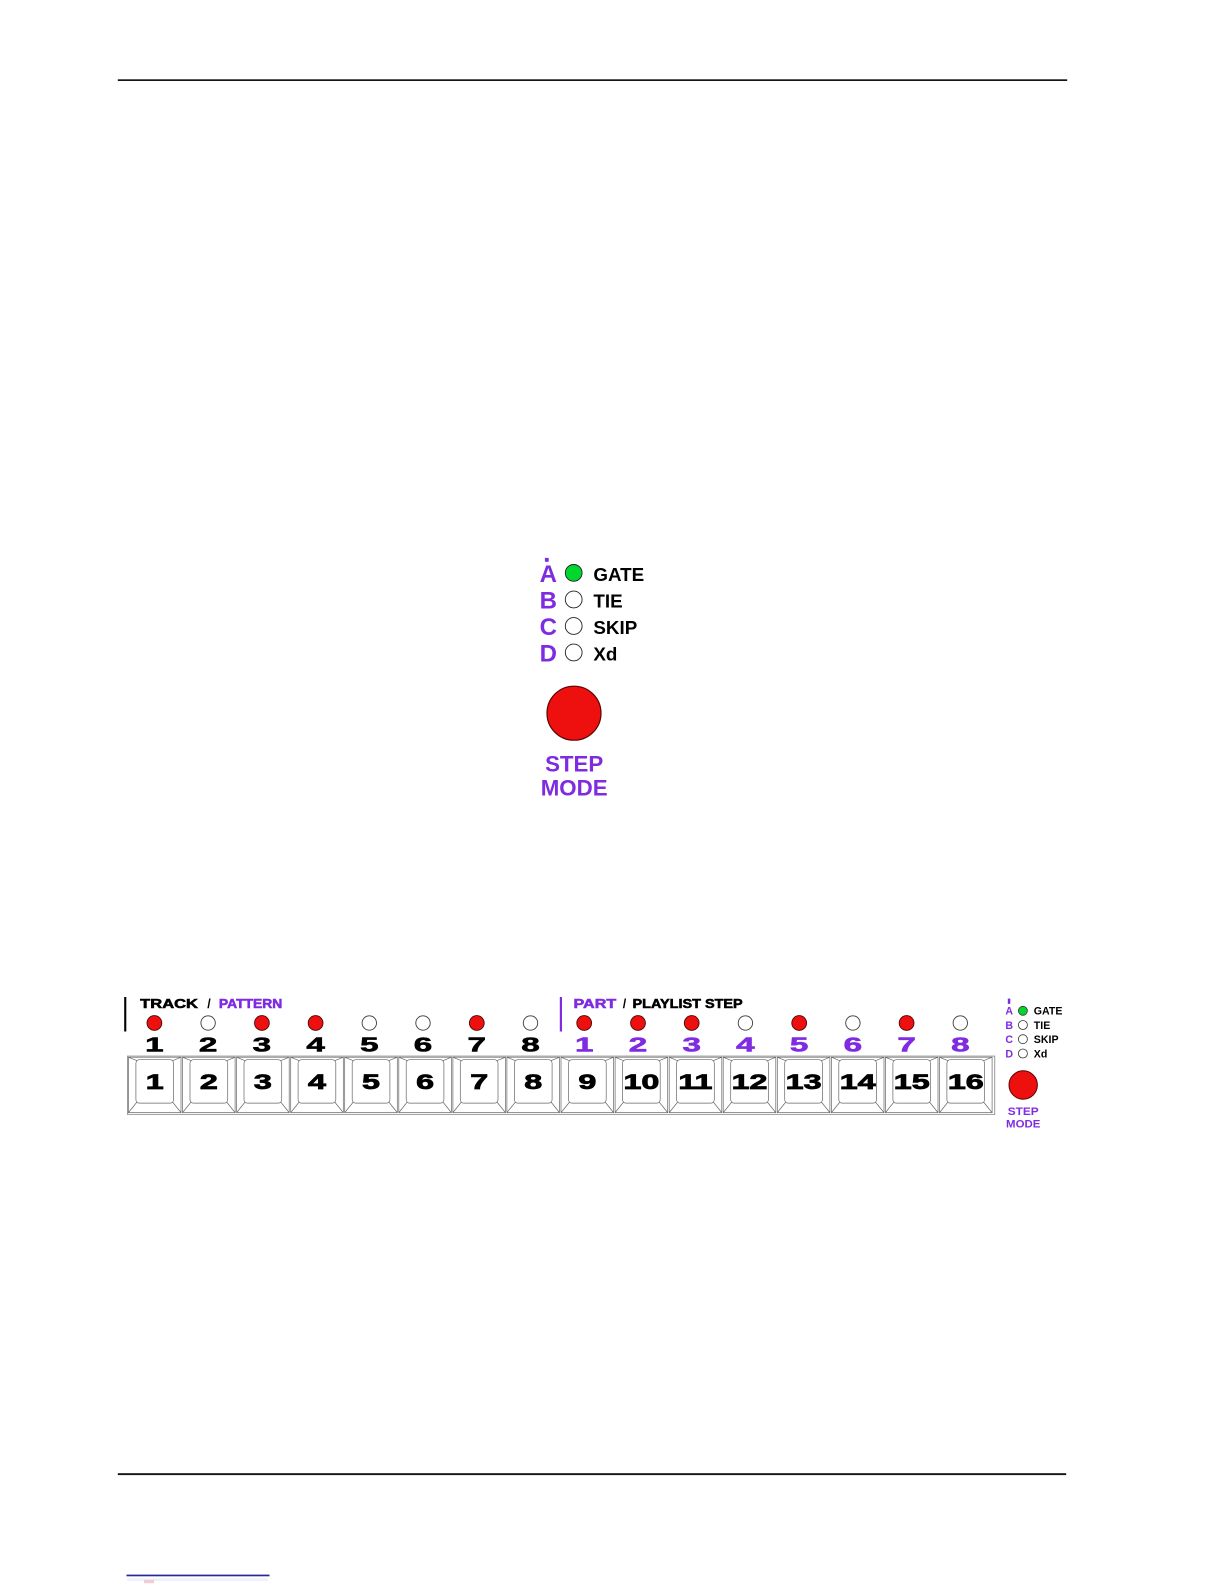 The height and width of the screenshot is (1584, 1224). Describe the element at coordinates (966, 1081) in the screenshot. I see `svg-text: 16` at that location.